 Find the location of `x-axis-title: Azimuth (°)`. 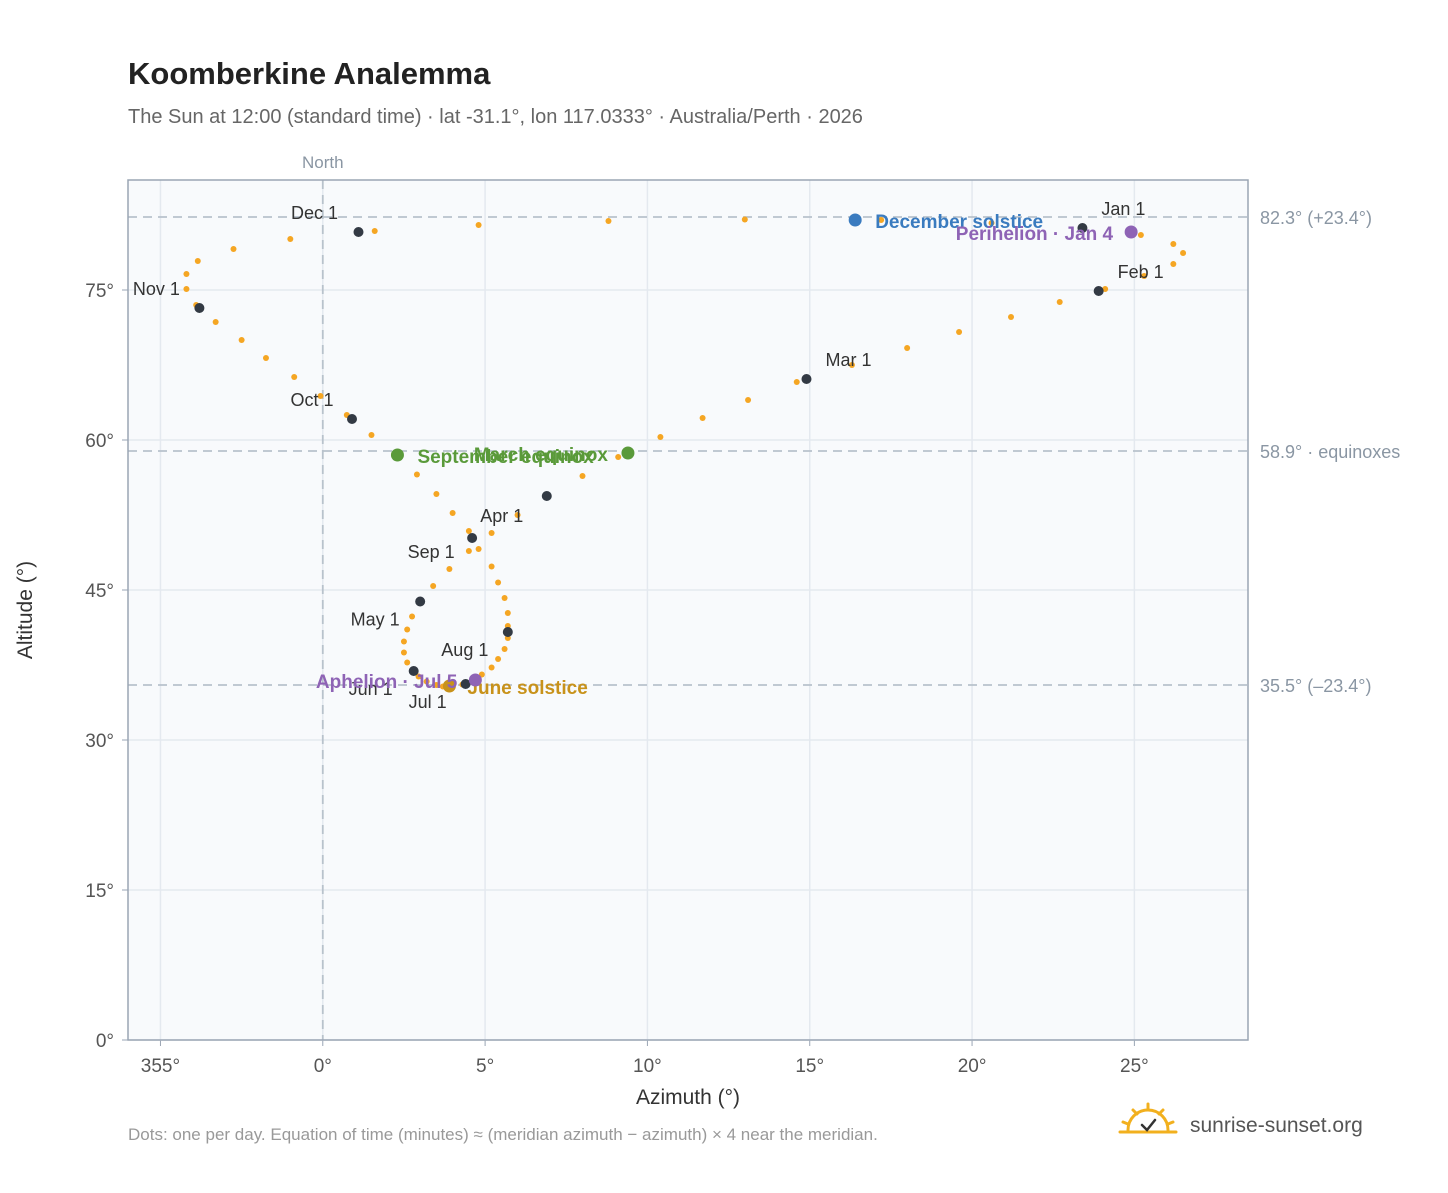

x-axis-title: Azimuth (°) is located at coordinates (688, 1097).